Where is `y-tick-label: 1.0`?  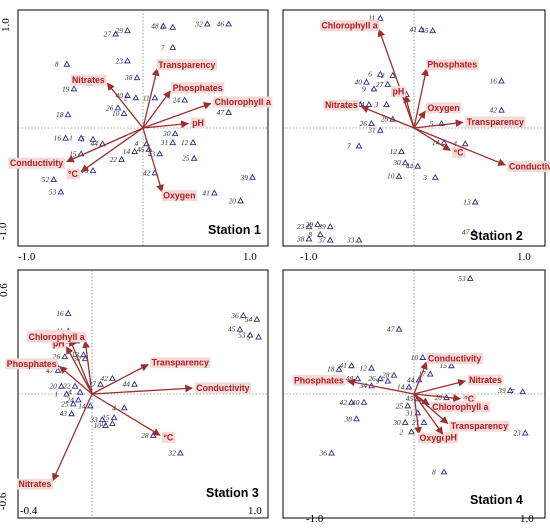
y-tick-label: 1.0 is located at coordinates (6, 25).